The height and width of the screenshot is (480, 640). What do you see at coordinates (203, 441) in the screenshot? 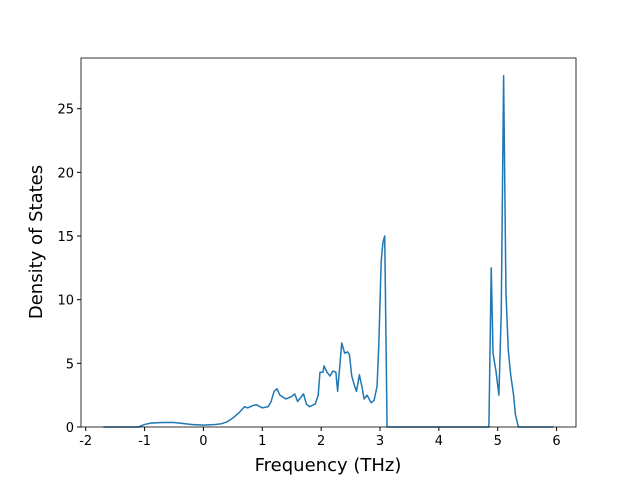
I see `x-tick-label: 0` at bounding box center [203, 441].